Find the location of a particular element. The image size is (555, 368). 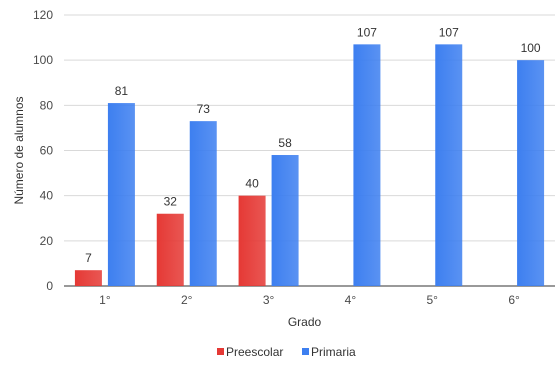

x-tick-label: 5° is located at coordinates (433, 300).